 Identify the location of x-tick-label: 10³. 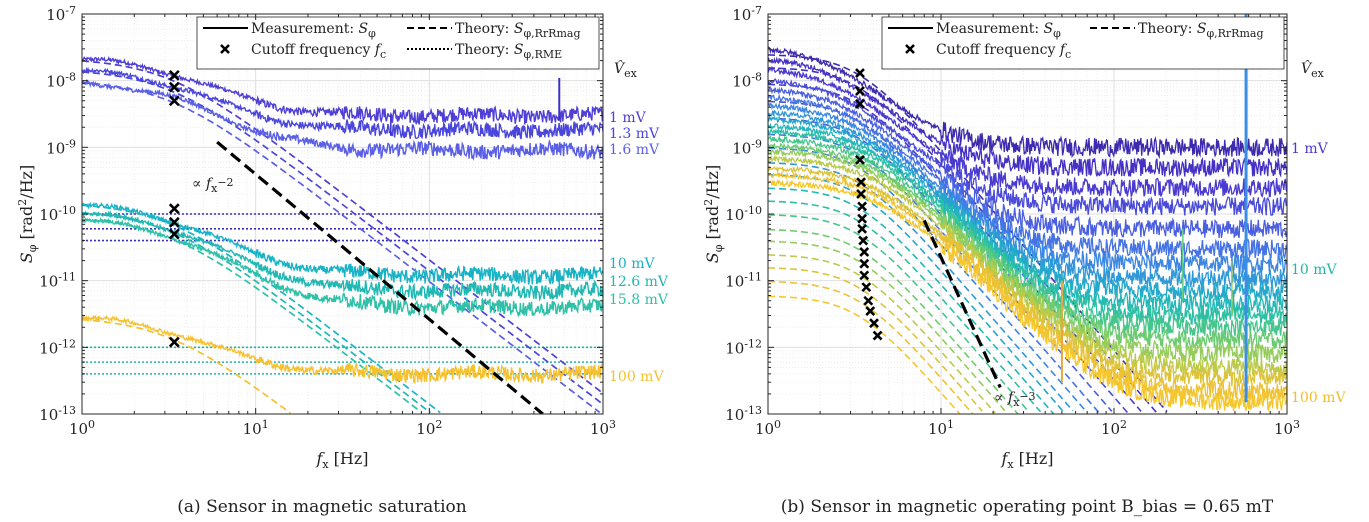
(603, 428).